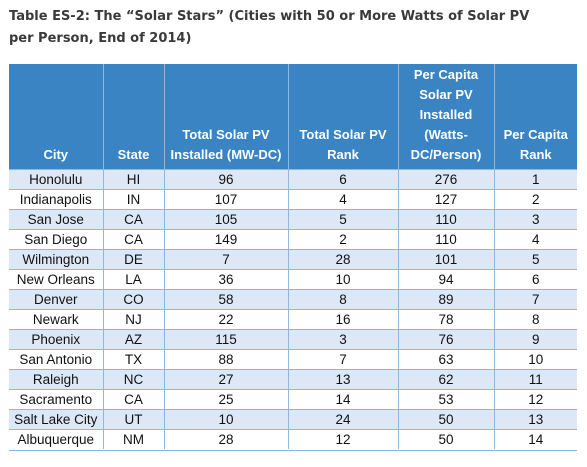 This screenshot has width=587, height=467. I want to click on header-total-pv: Total Solar PV Installed (MW-DC), so click(225, 117).